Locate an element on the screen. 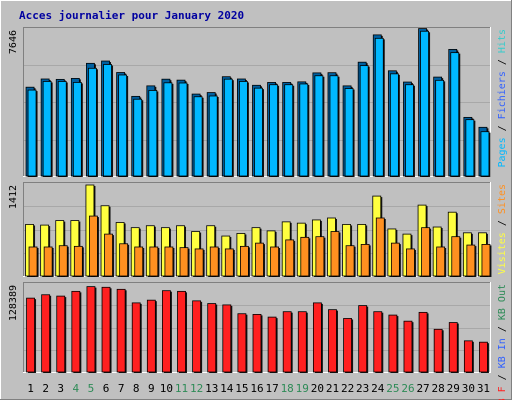 The height and width of the screenshot is (404, 512). day-label: 29 is located at coordinates (453, 388).